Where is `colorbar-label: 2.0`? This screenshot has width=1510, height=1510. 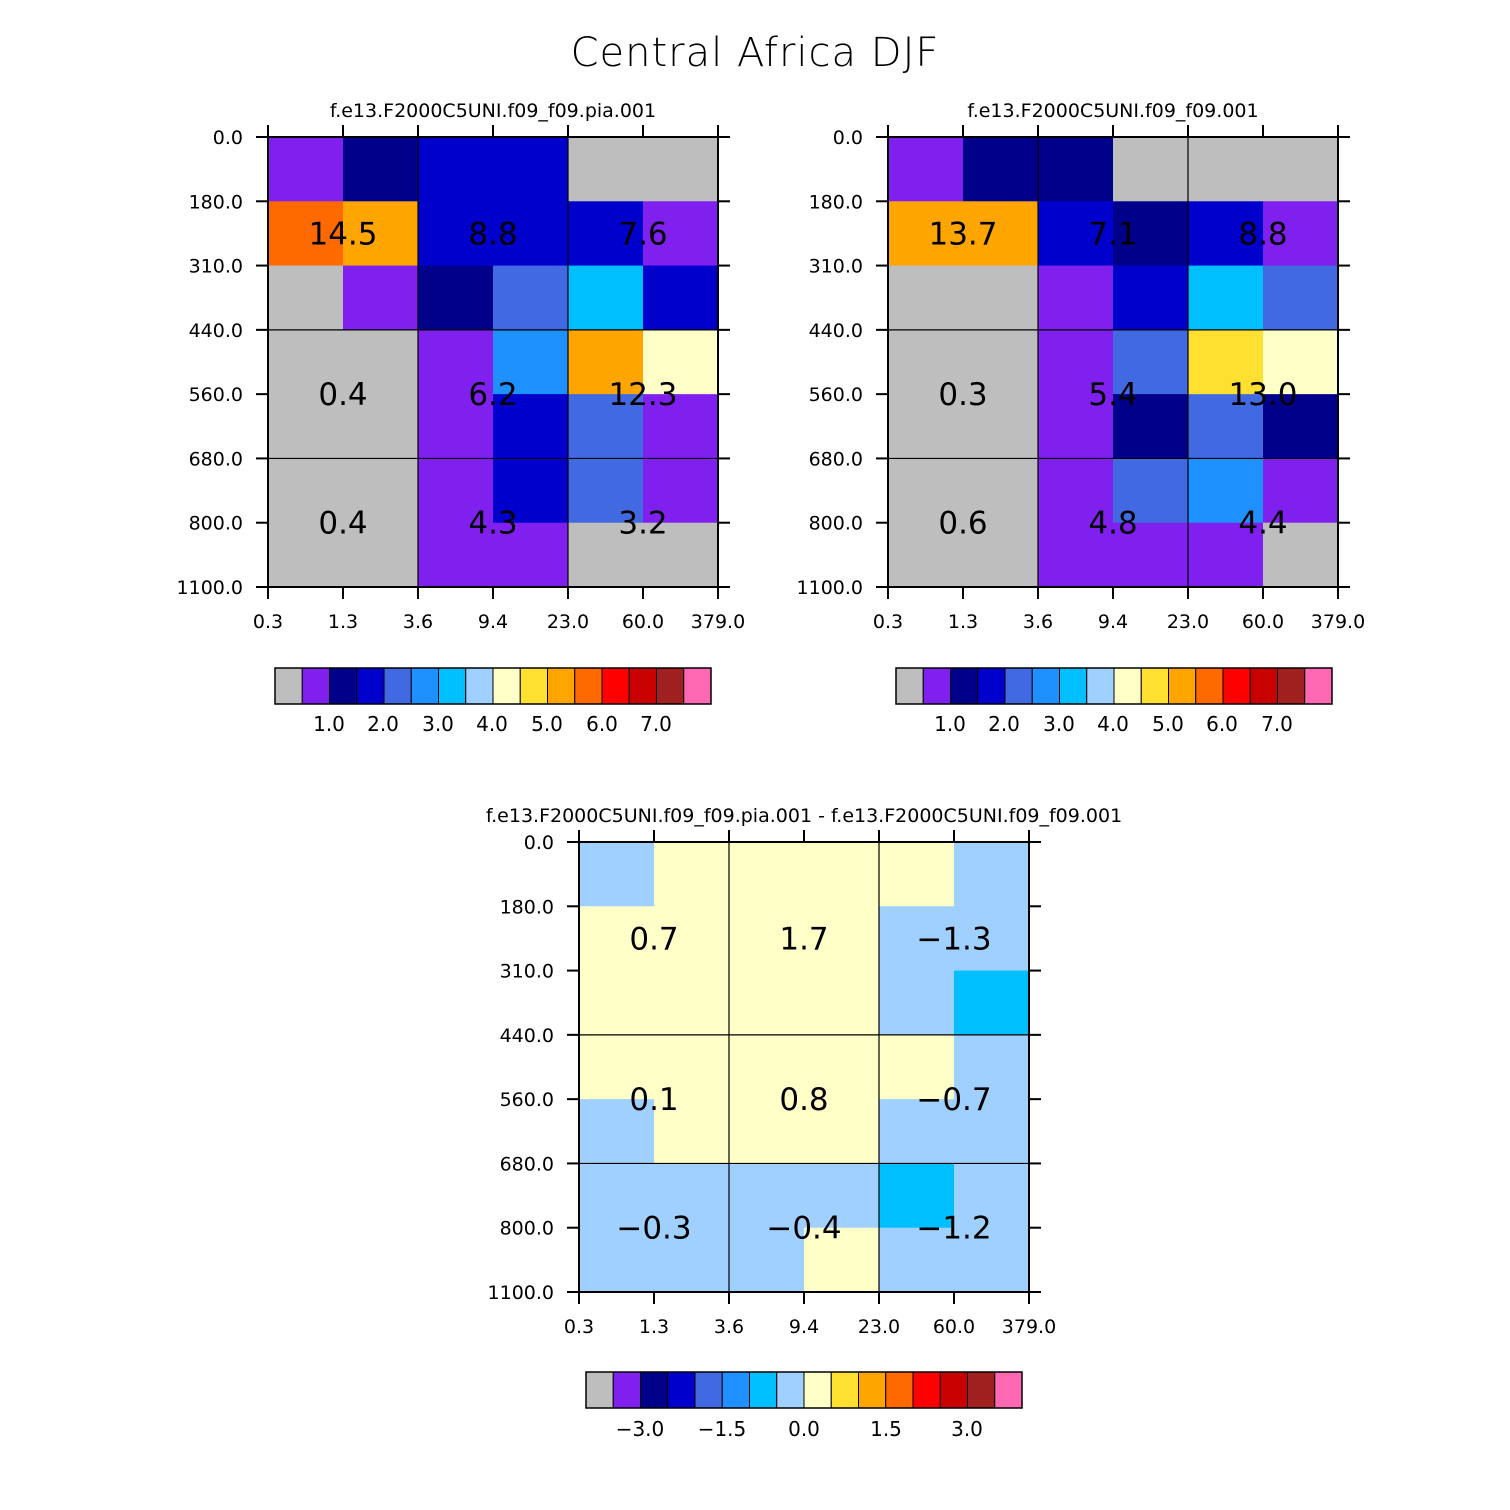 colorbar-label: 2.0 is located at coordinates (1004, 724).